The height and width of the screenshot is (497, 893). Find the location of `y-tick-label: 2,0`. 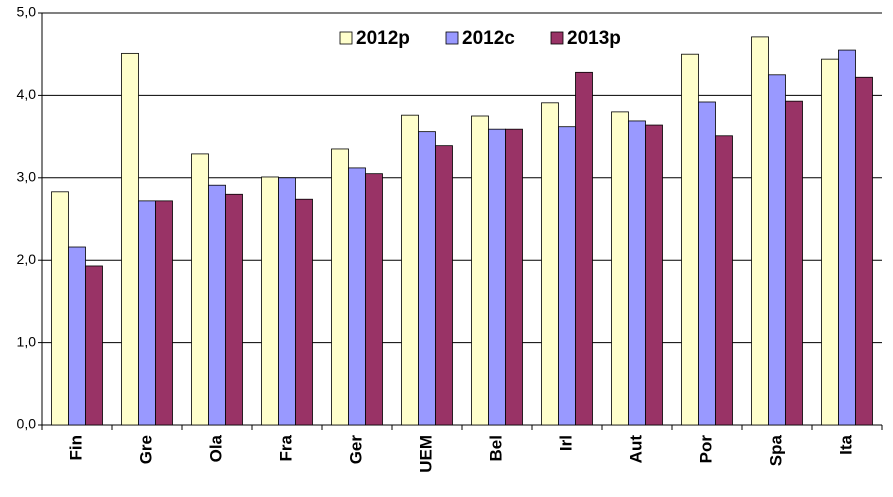

y-tick-label: 2,0 is located at coordinates (27, 259).